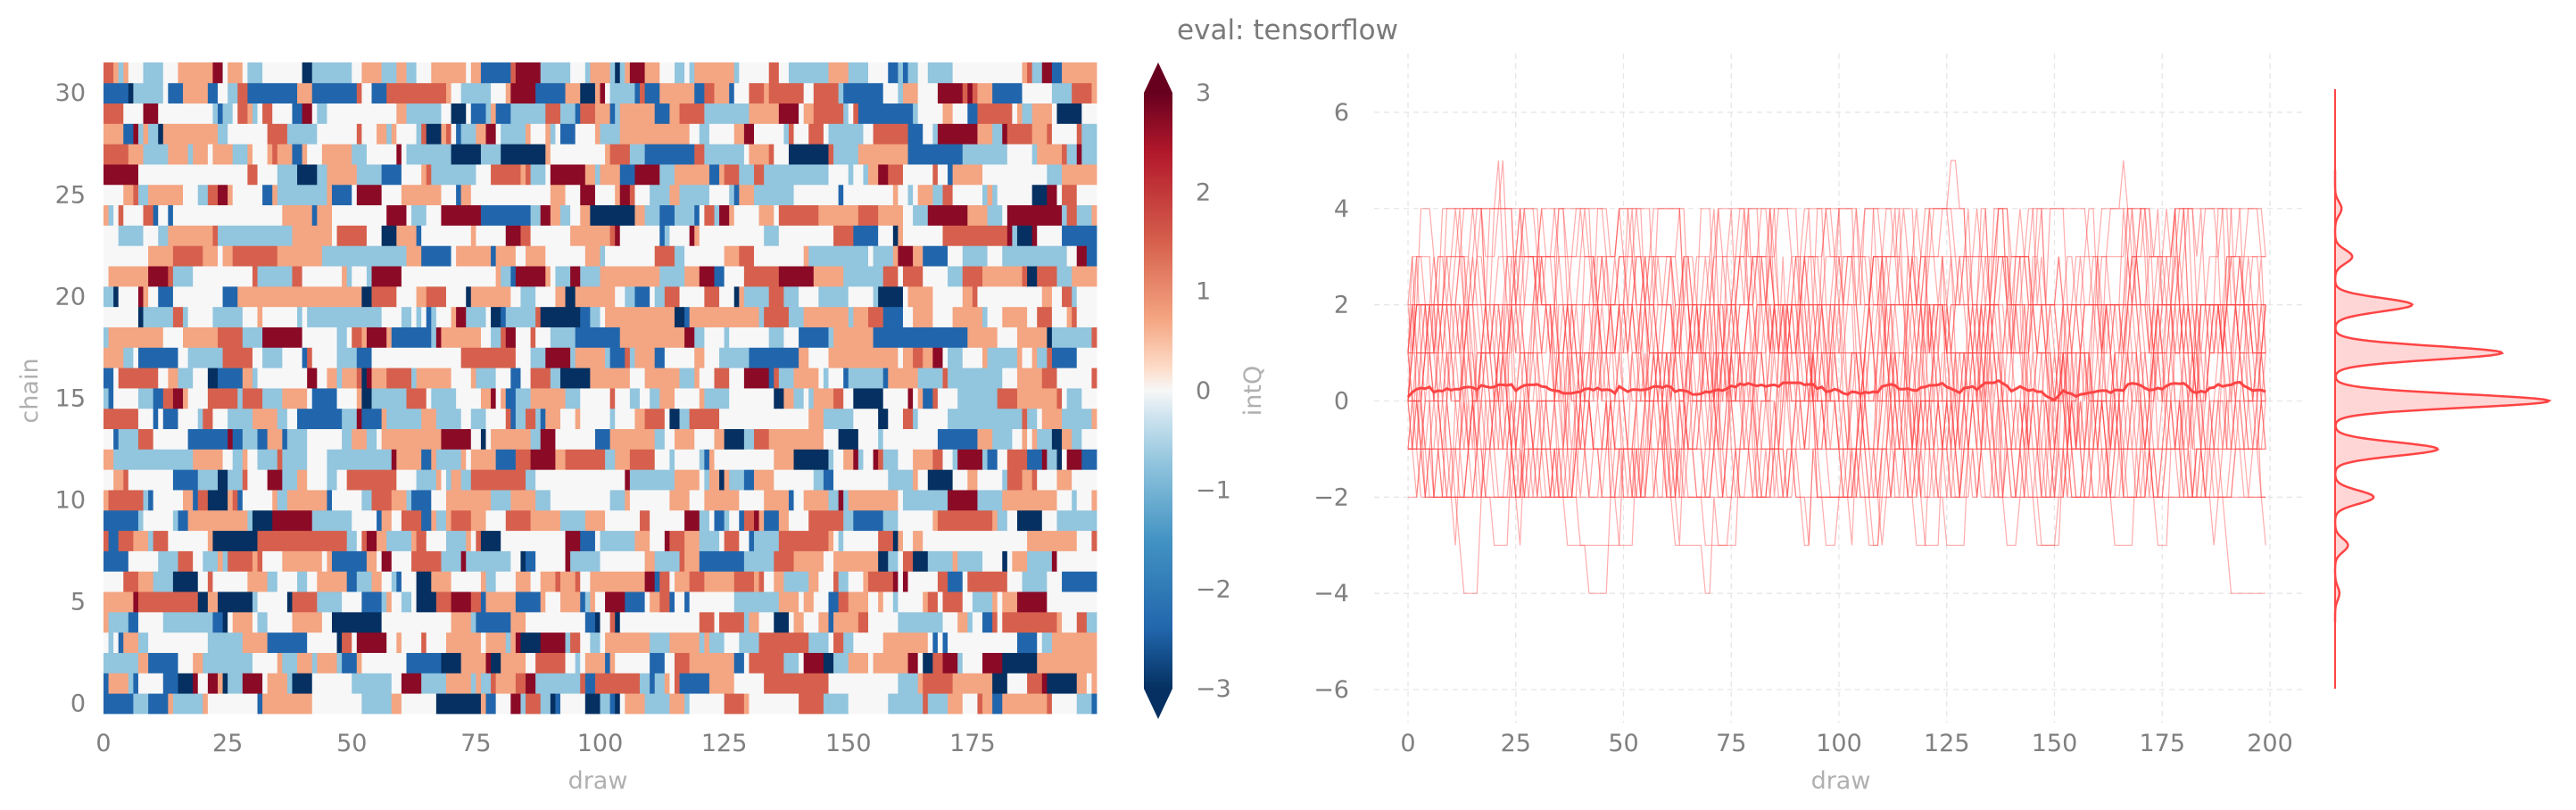 This screenshot has height=810, width=2576. What do you see at coordinates (1839, 743) in the screenshot?
I see `x-tick-label: 100` at bounding box center [1839, 743].